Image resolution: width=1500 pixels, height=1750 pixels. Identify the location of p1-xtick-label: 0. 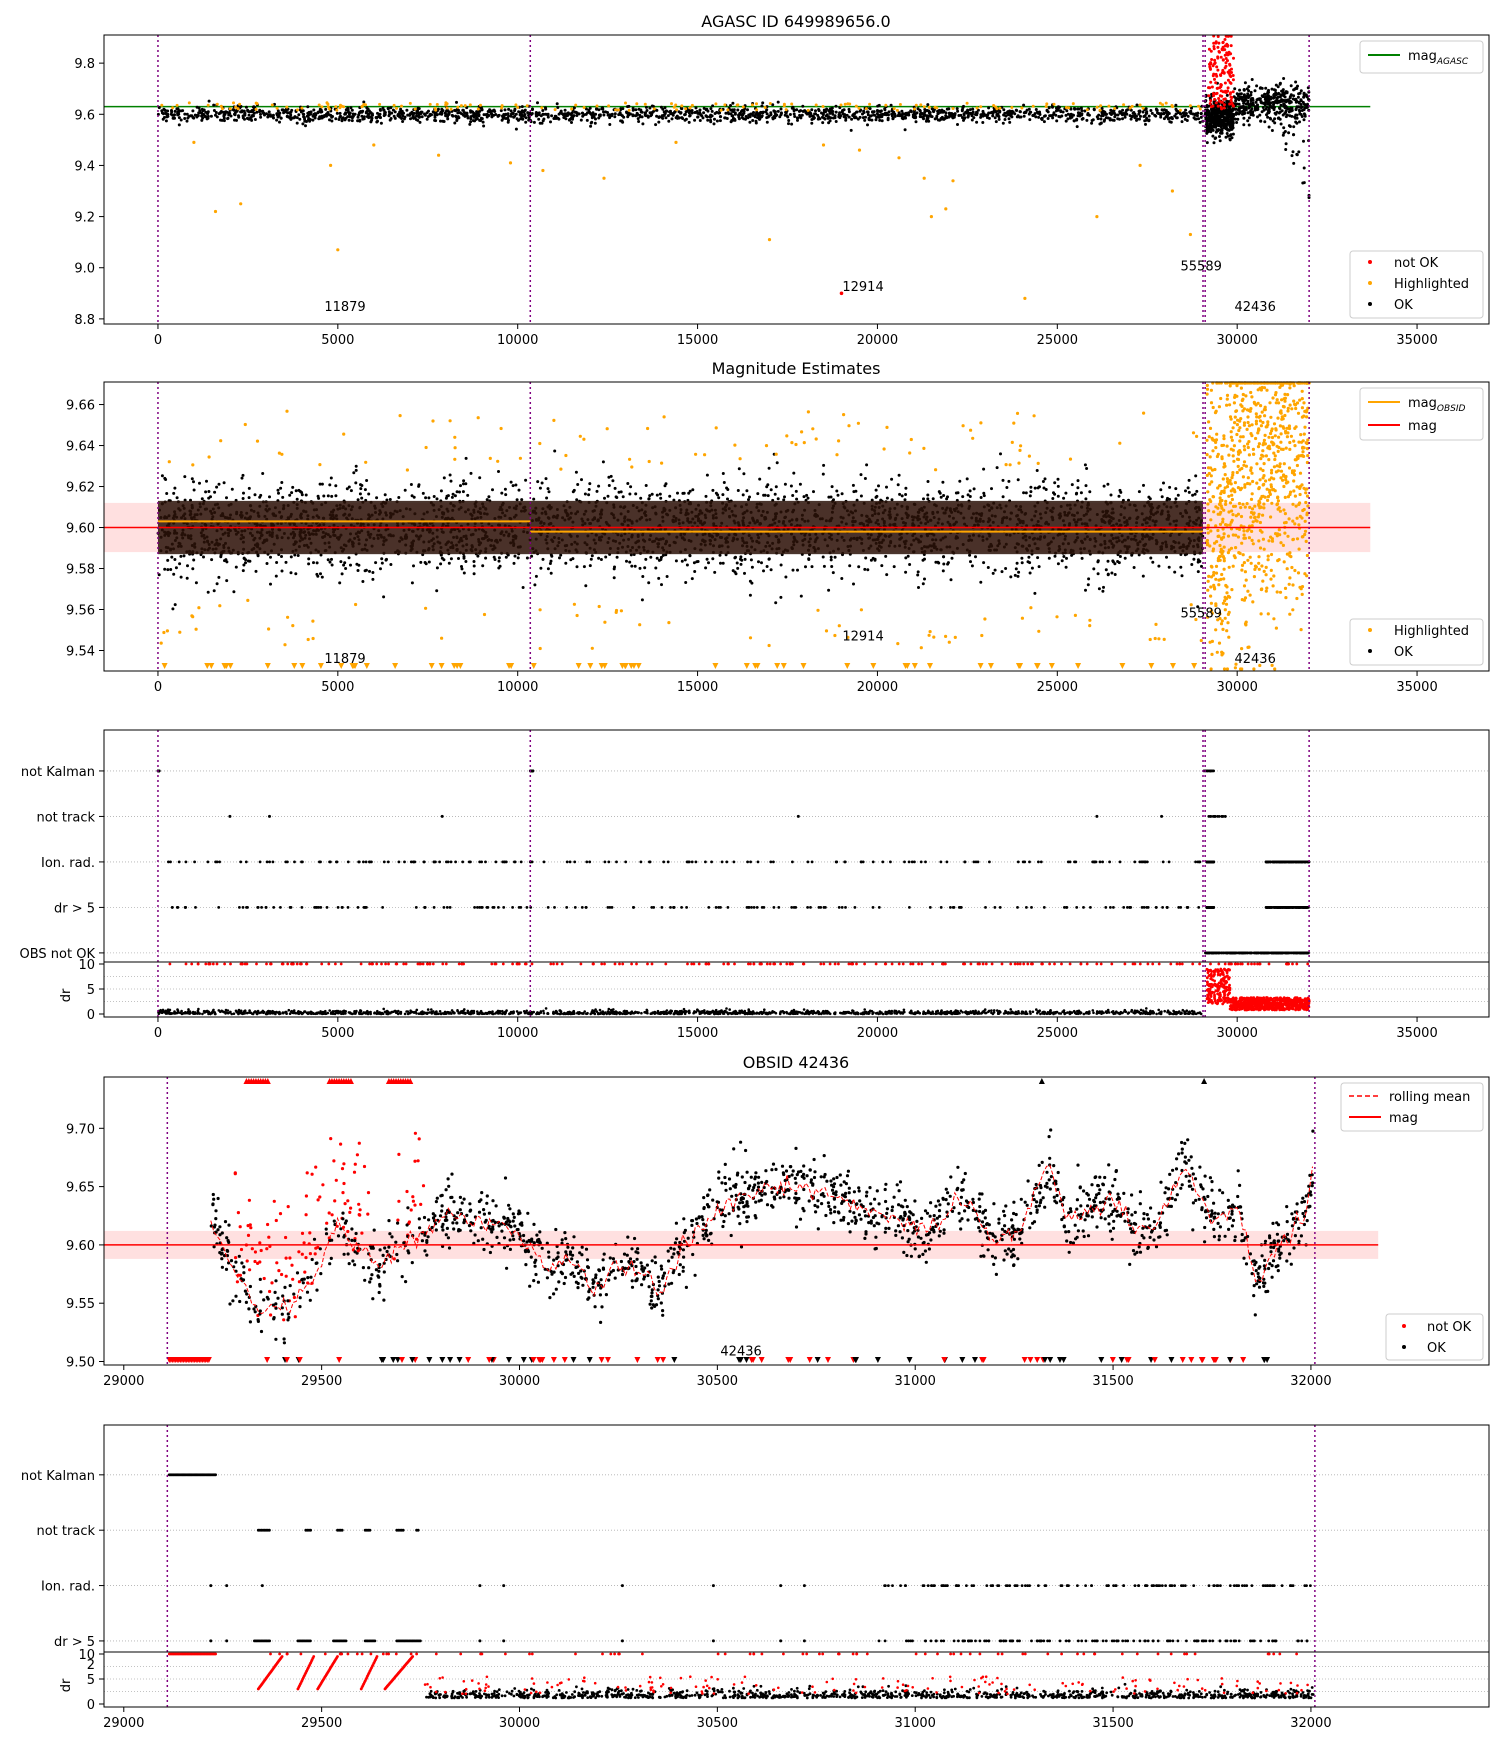
(158, 340).